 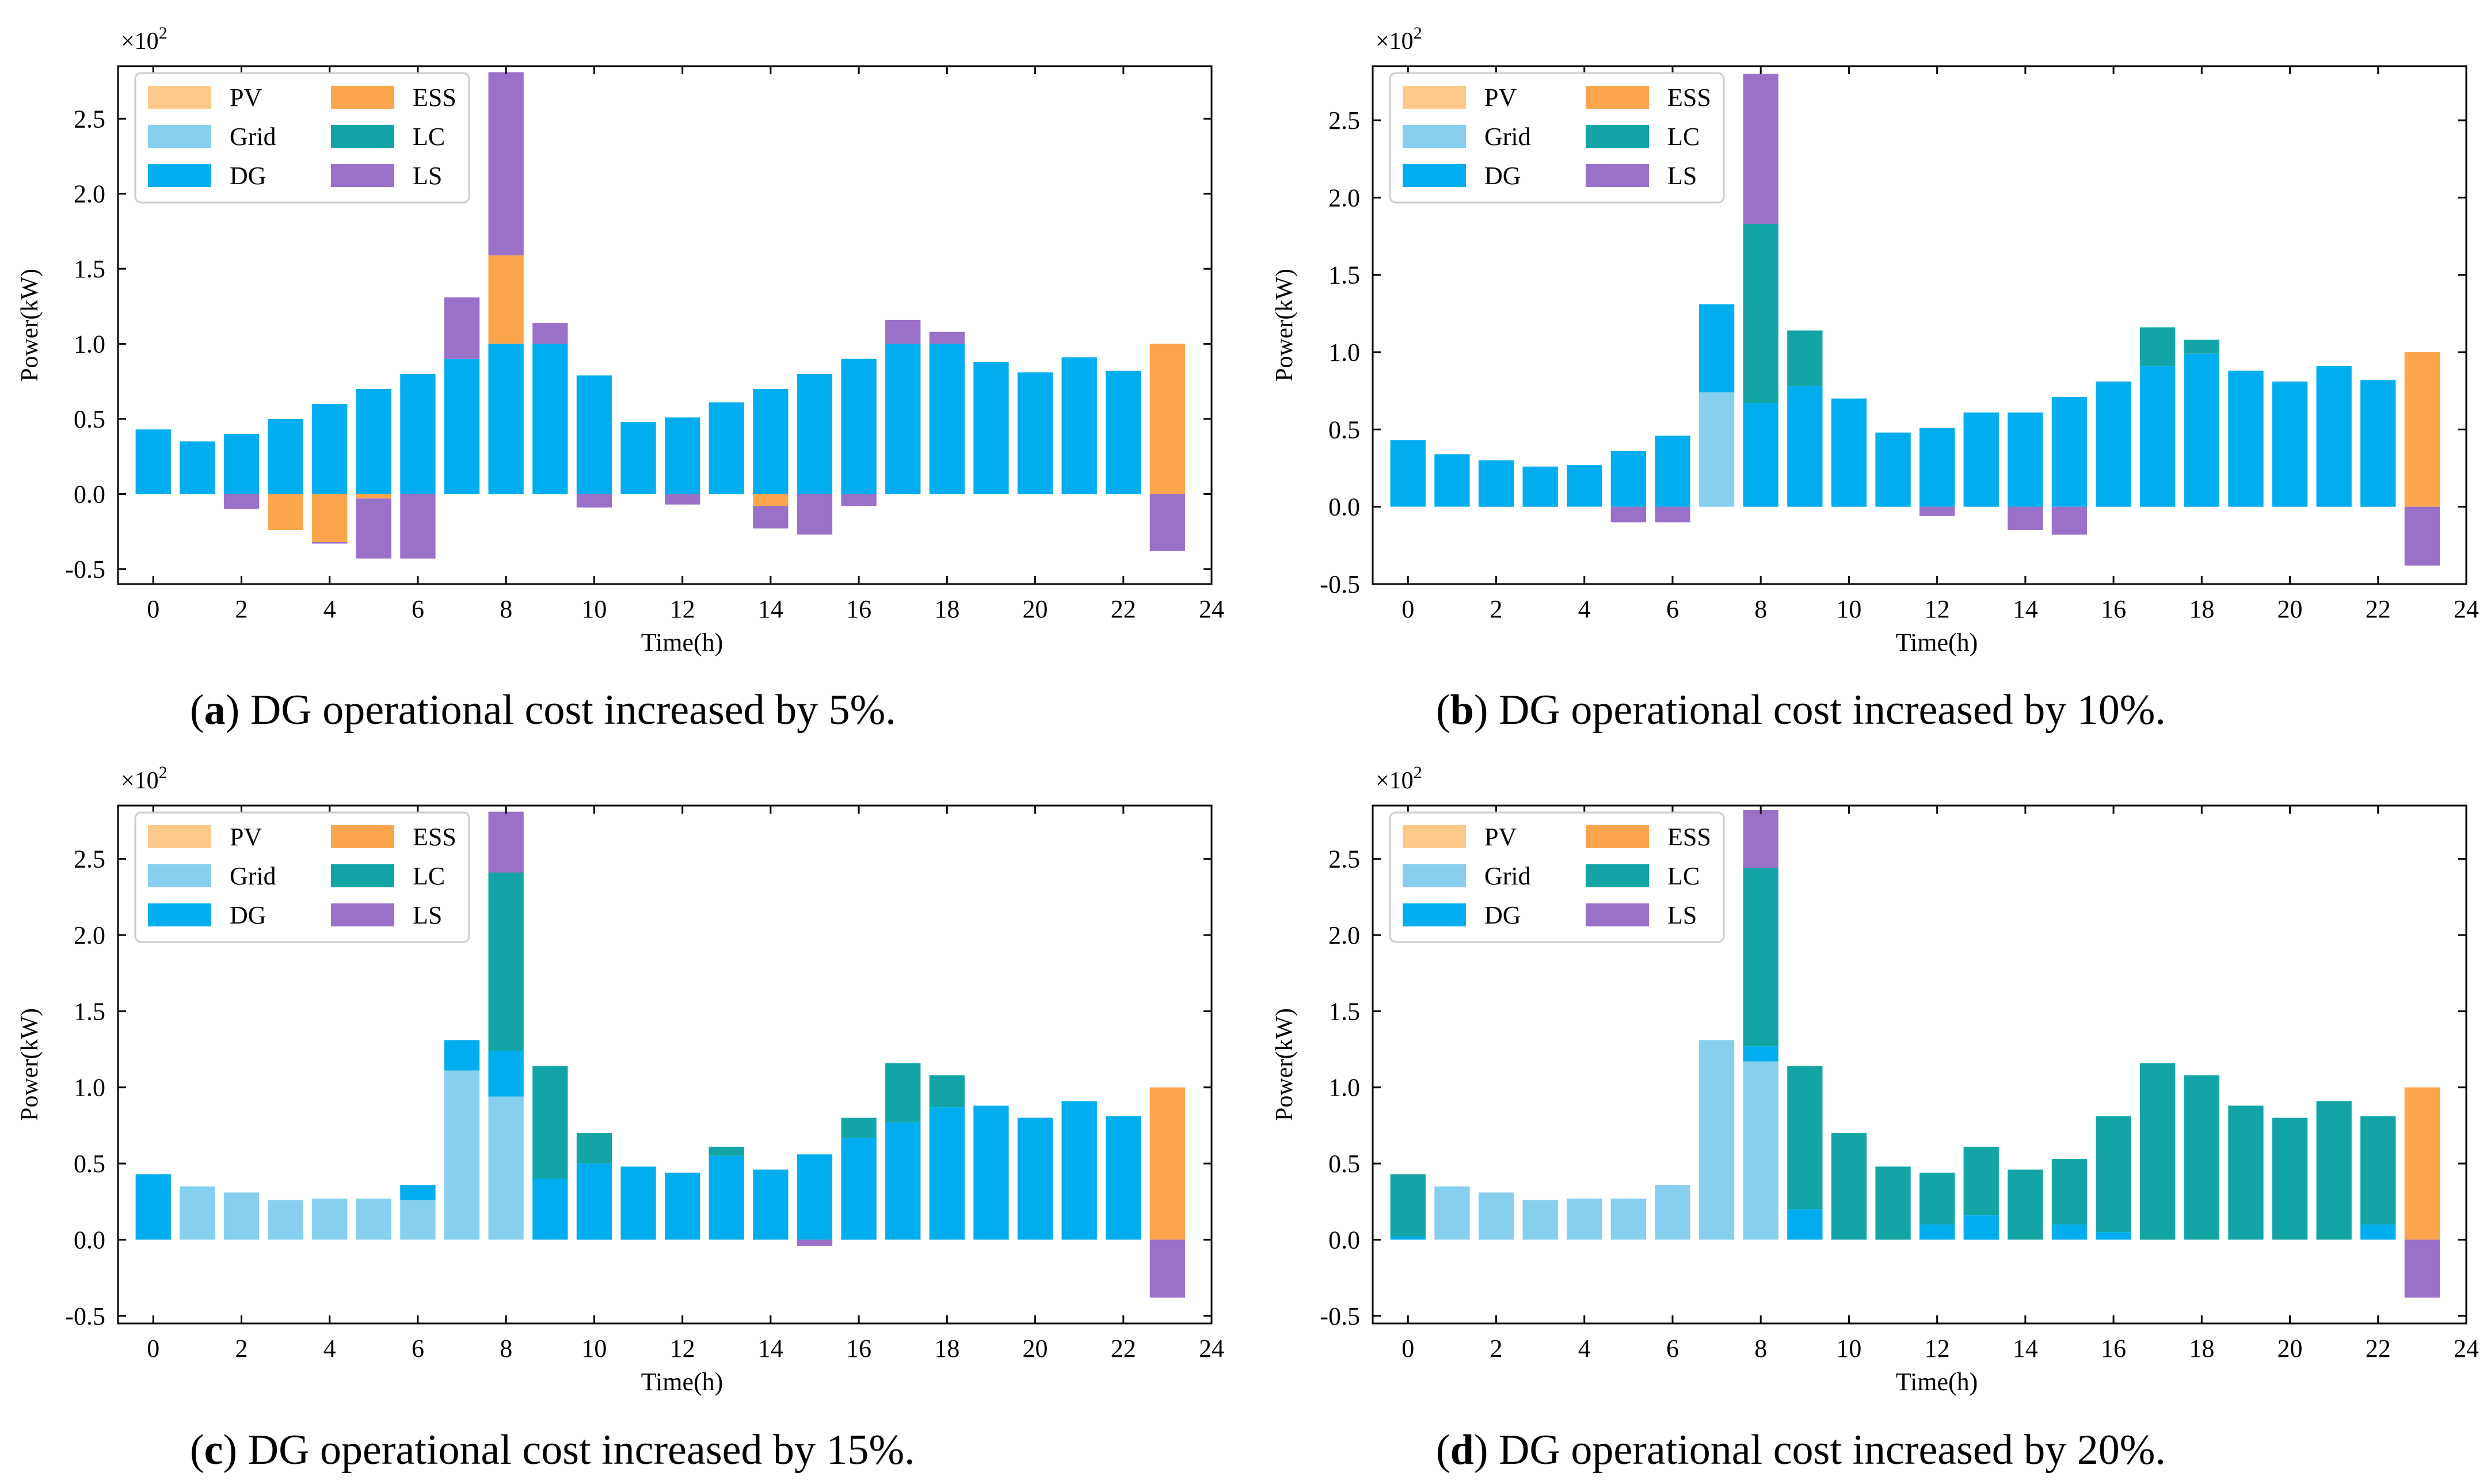 I want to click on y-multiplier-exponent: 2, so click(x=1418, y=33).